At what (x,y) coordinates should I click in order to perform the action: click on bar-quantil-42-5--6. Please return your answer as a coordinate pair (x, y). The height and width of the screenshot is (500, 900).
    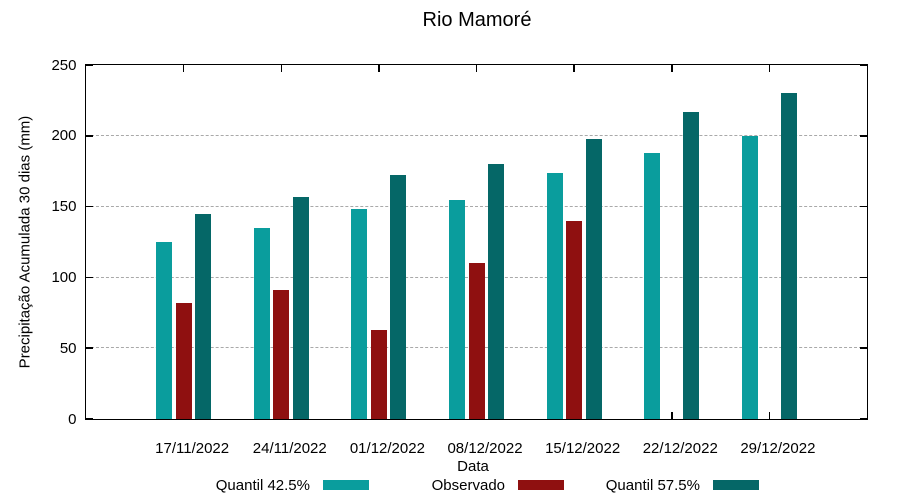
    Looking at the image, I should click on (749, 277).